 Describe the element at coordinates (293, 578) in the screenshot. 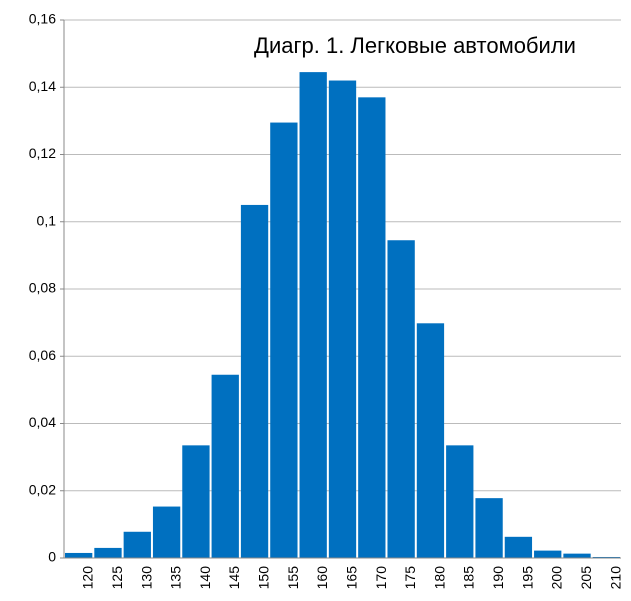

I see `x-tick-label: 155` at that location.